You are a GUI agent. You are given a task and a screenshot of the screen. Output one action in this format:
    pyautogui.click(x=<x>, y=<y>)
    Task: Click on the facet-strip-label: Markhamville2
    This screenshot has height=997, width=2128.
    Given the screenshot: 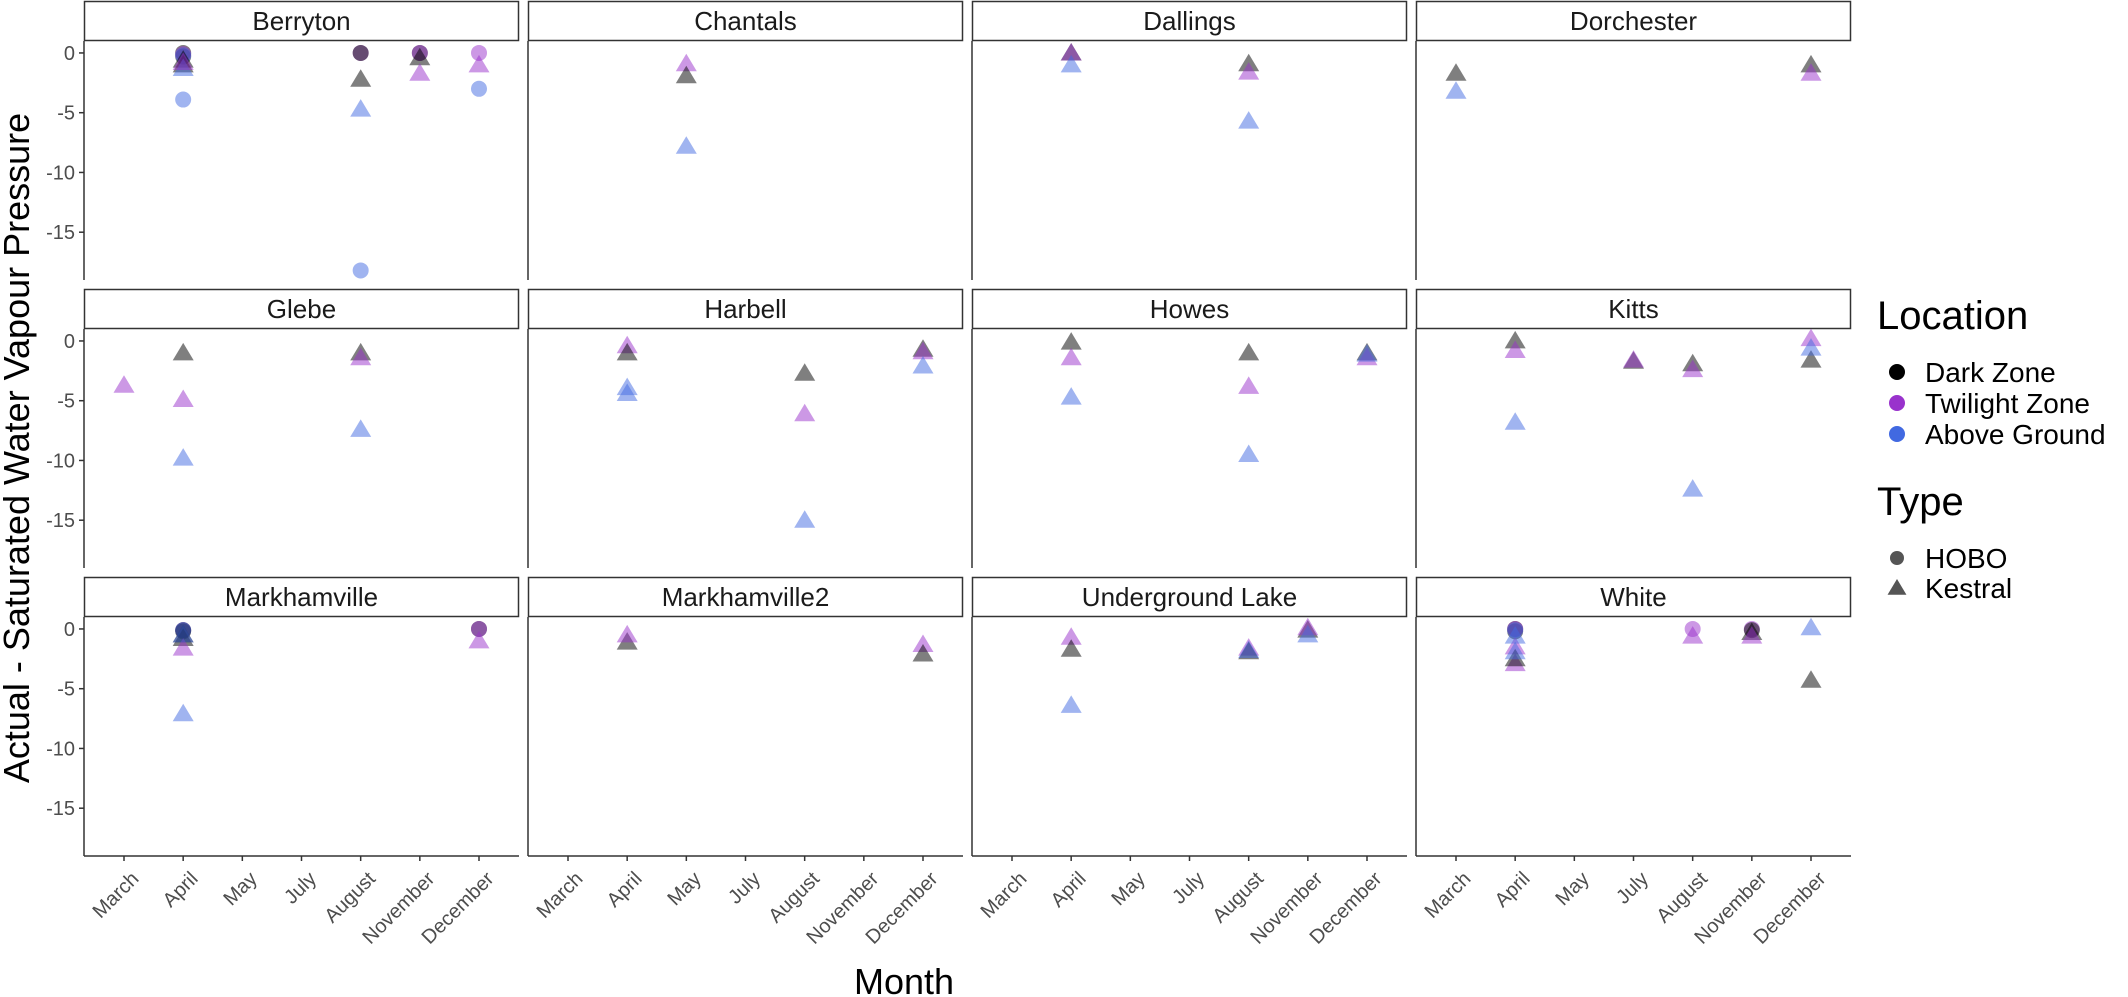 What is the action you would take?
    pyautogui.click(x=746, y=597)
    